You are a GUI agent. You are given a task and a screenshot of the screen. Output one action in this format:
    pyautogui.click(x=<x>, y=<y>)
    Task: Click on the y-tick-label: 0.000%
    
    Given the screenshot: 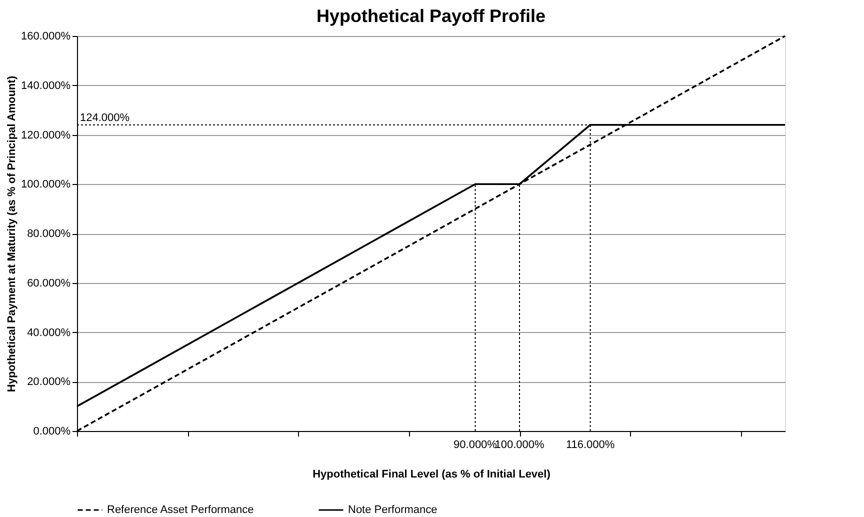 What is the action you would take?
    pyautogui.click(x=52, y=432)
    